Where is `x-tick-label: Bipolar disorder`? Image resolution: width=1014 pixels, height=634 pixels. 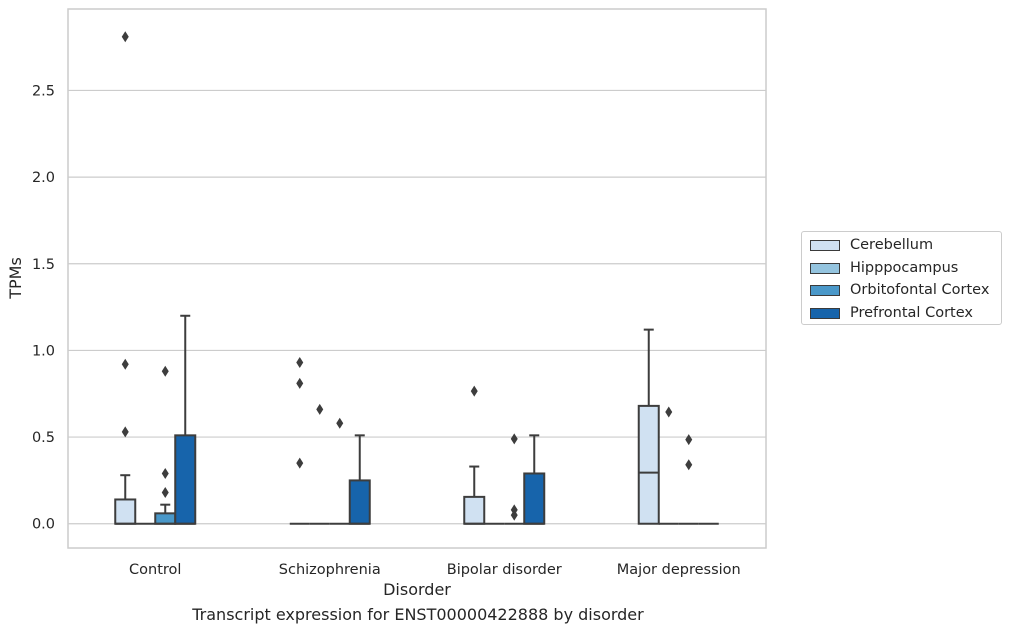
x-tick-label: Bipolar disorder is located at coordinates (504, 570).